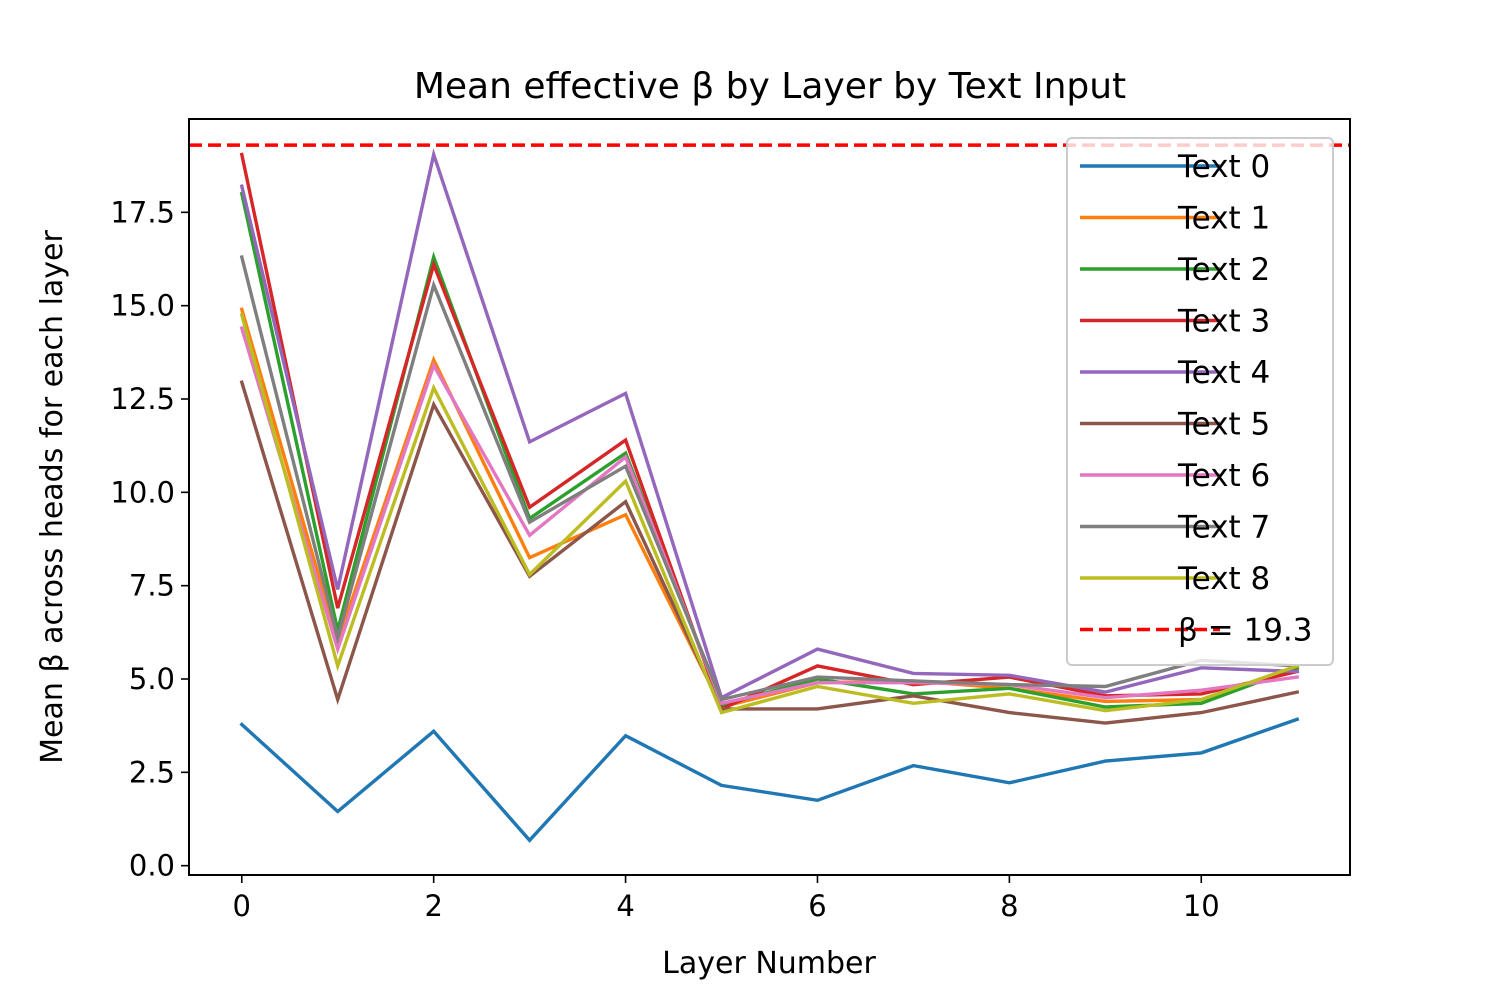 The width and height of the screenshot is (1500, 1000). Describe the element at coordinates (142, 306) in the screenshot. I see `y-tick-label: 15.0` at that location.